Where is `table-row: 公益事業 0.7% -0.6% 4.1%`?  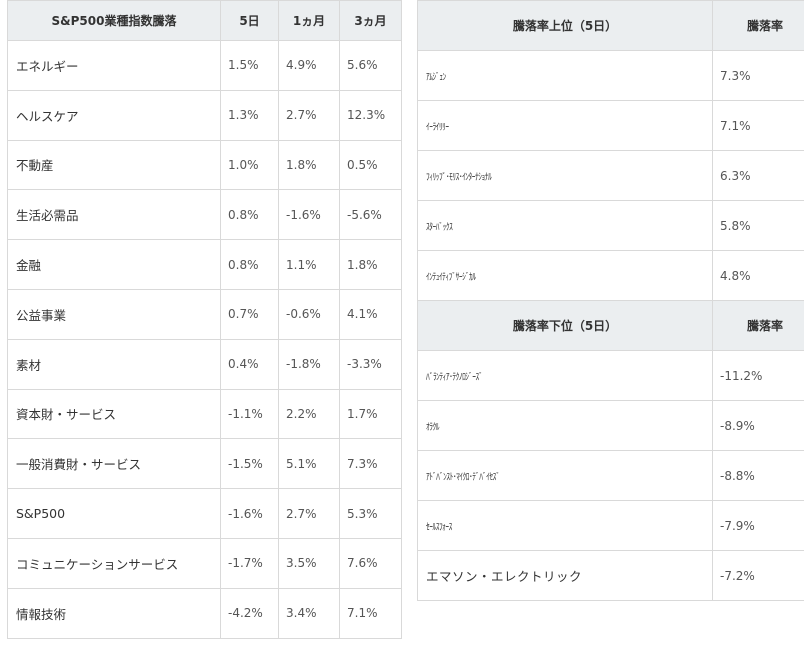 table-row: 公益事業 0.7% -0.6% 4.1% is located at coordinates (204, 314).